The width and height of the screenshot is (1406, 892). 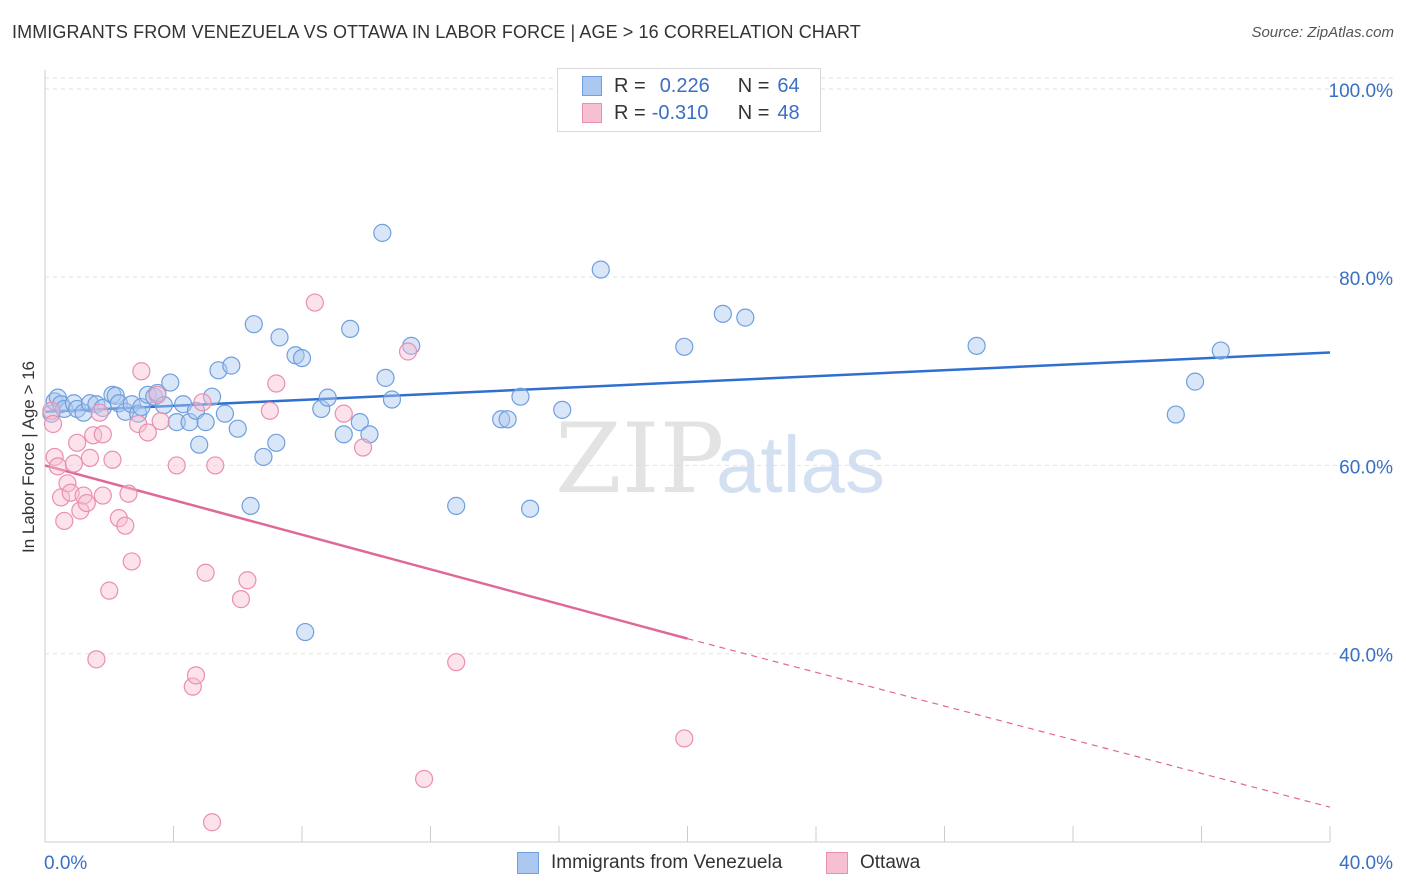 I want to click on watermark-atlas: atlas, so click(x=800, y=464).